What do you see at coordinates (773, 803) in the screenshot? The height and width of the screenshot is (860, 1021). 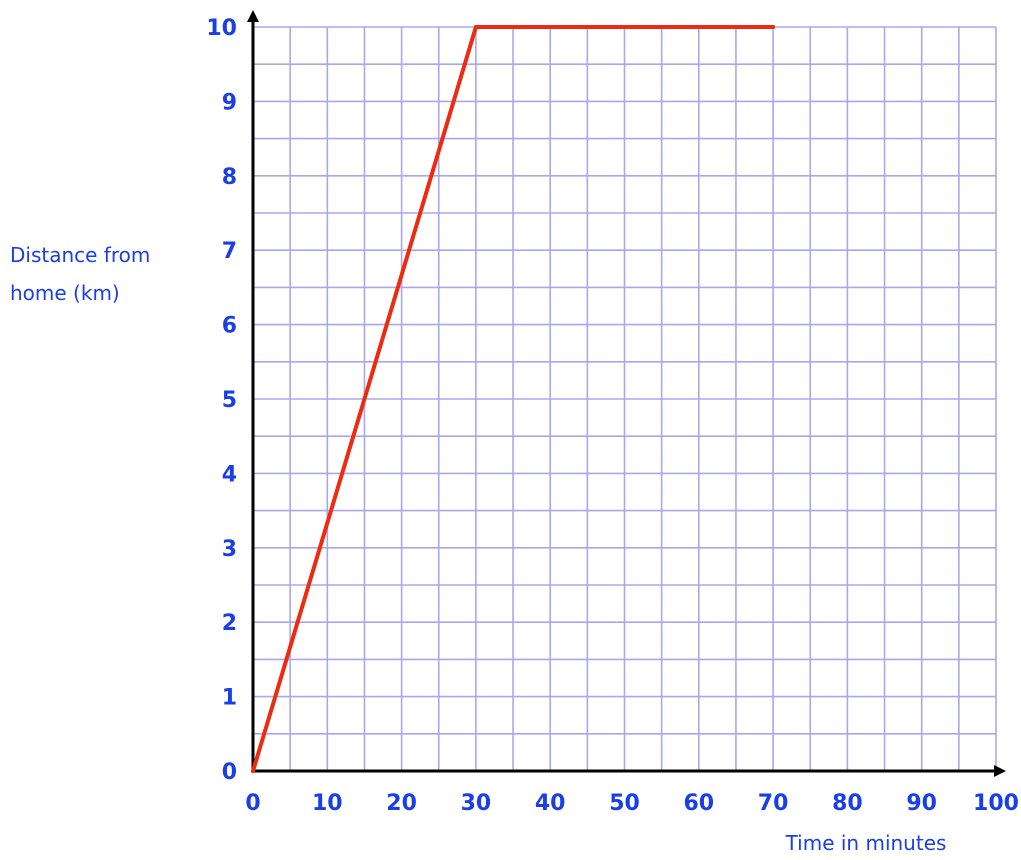 I see `x-tick-label: 70` at bounding box center [773, 803].